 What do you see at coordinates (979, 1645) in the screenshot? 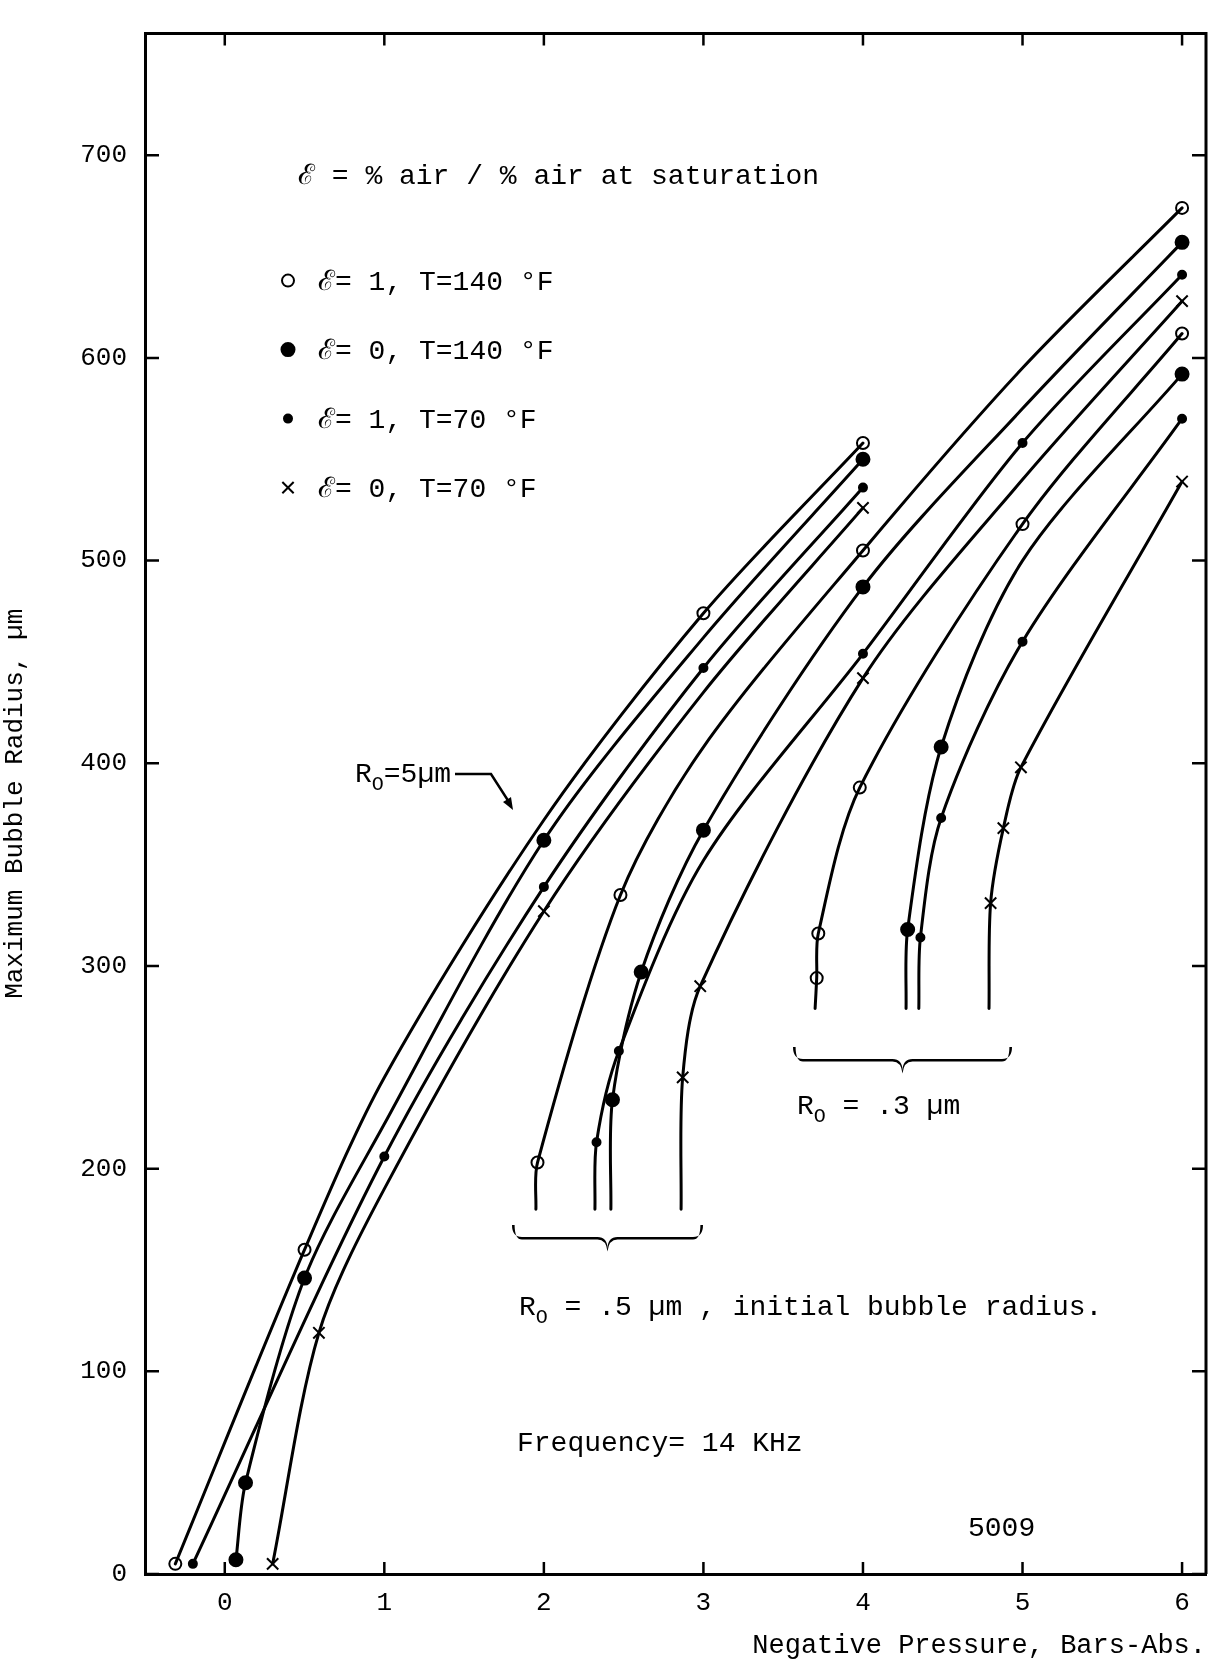
I see `x-axis-title: Negative Pressure, Bars-Abs.` at bounding box center [979, 1645].